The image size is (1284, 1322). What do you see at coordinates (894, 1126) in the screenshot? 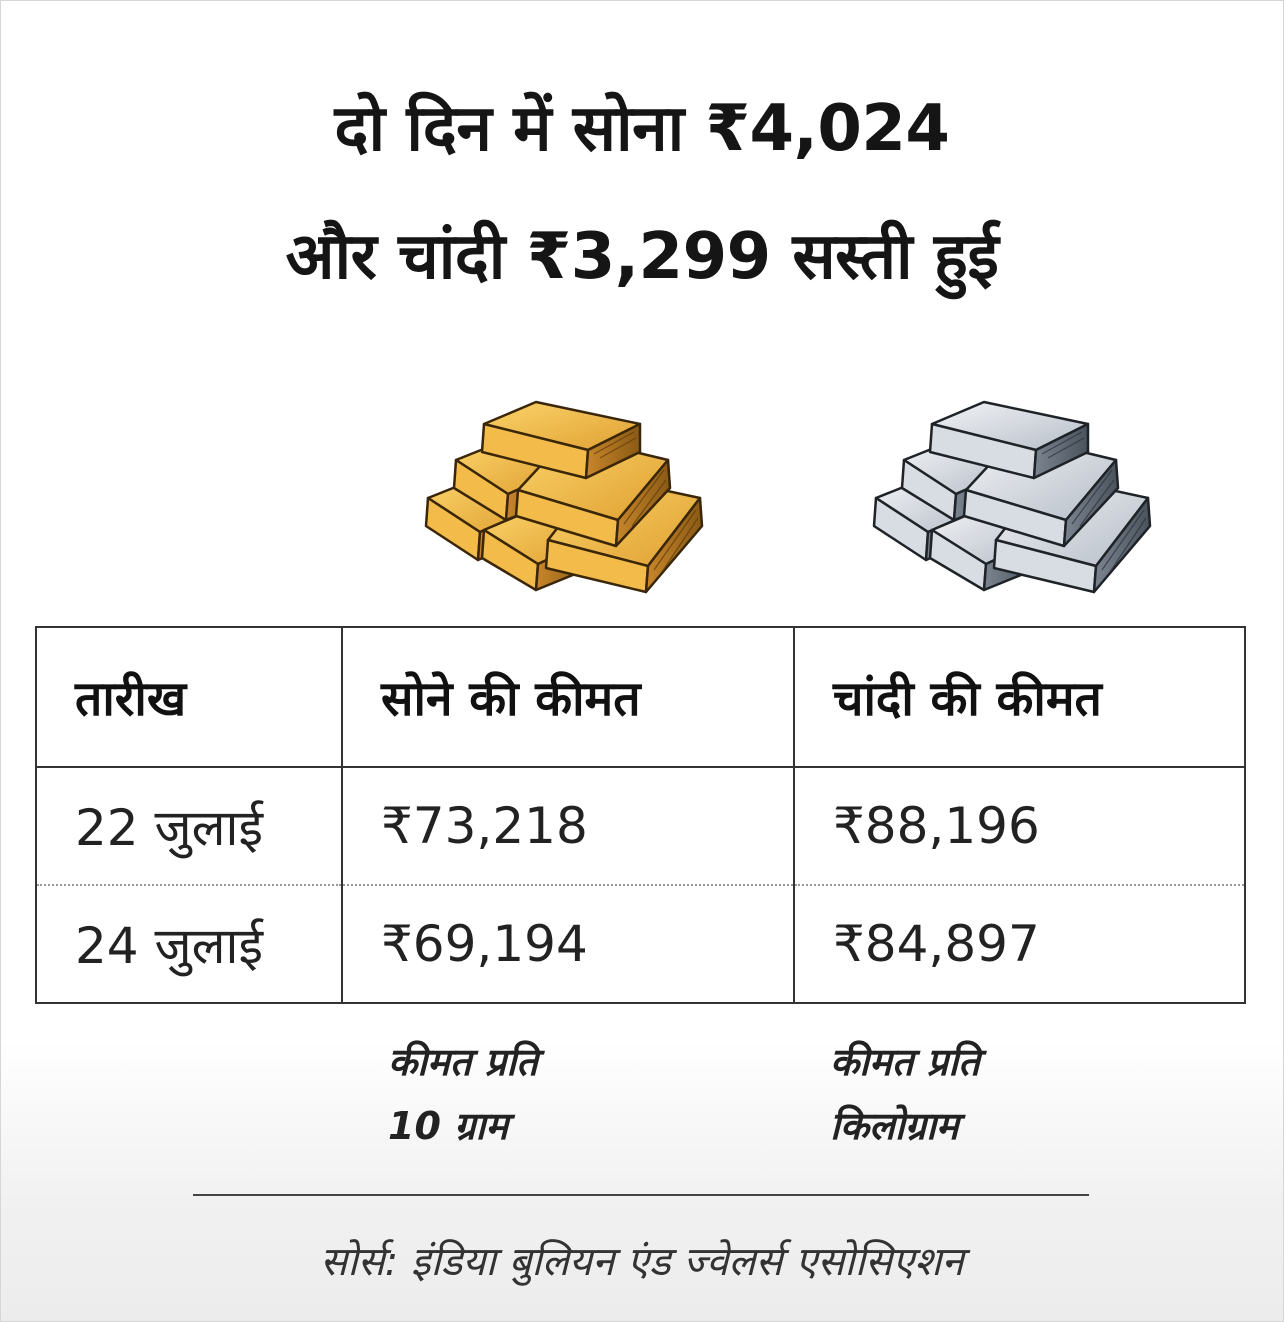
I see `silver-unit-note-line-2: किलोग्राम` at bounding box center [894, 1126].